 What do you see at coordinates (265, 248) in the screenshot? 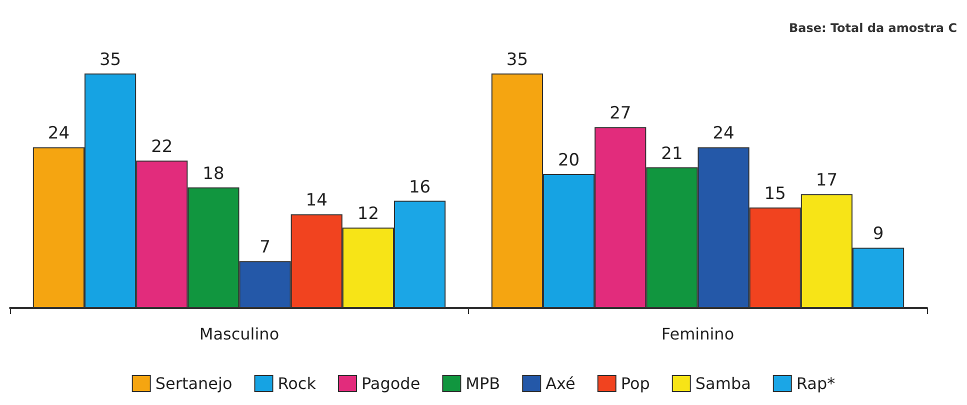
I see `data-label: 7` at bounding box center [265, 248].